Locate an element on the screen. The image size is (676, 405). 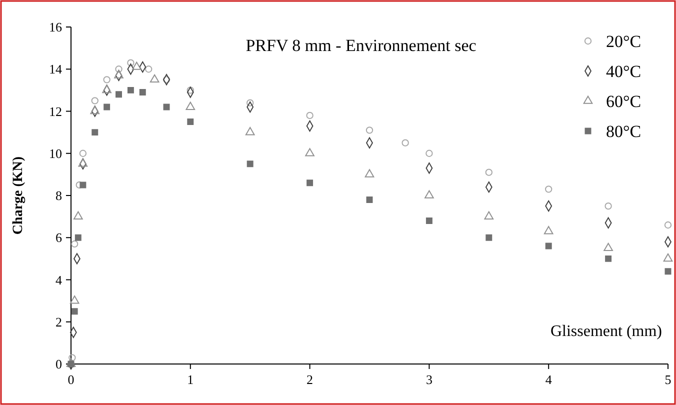
legend-label: 20°C is located at coordinates (624, 41).